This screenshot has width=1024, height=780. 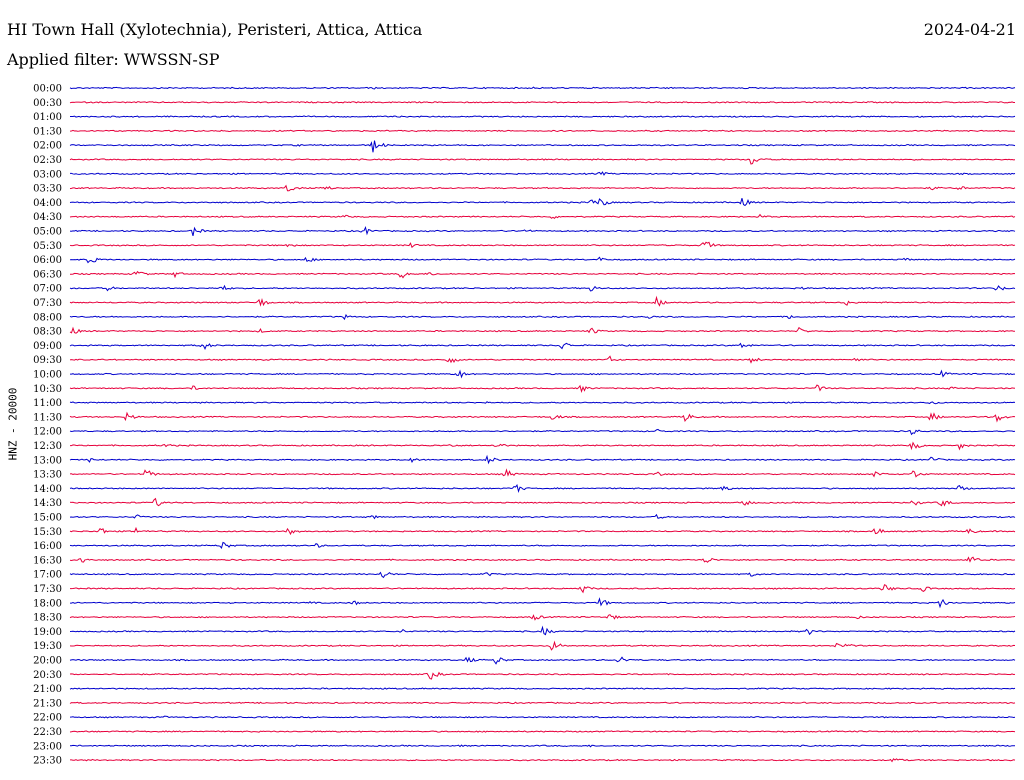 I want to click on time-tick-label: 15:00, so click(x=47, y=518).